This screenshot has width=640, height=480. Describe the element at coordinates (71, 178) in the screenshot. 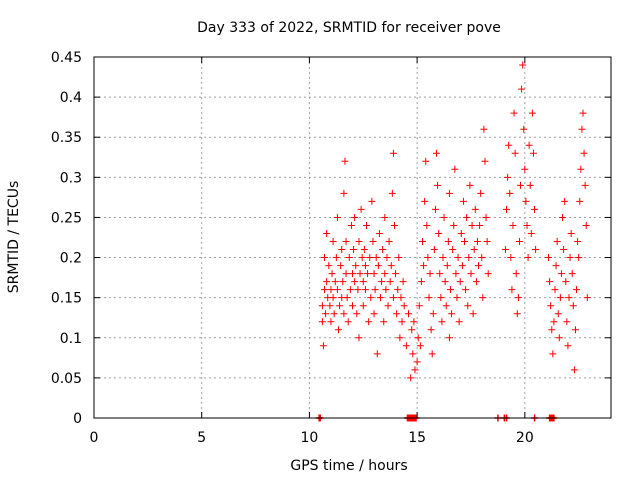

I see `y-tick-label: 0.3` at that location.